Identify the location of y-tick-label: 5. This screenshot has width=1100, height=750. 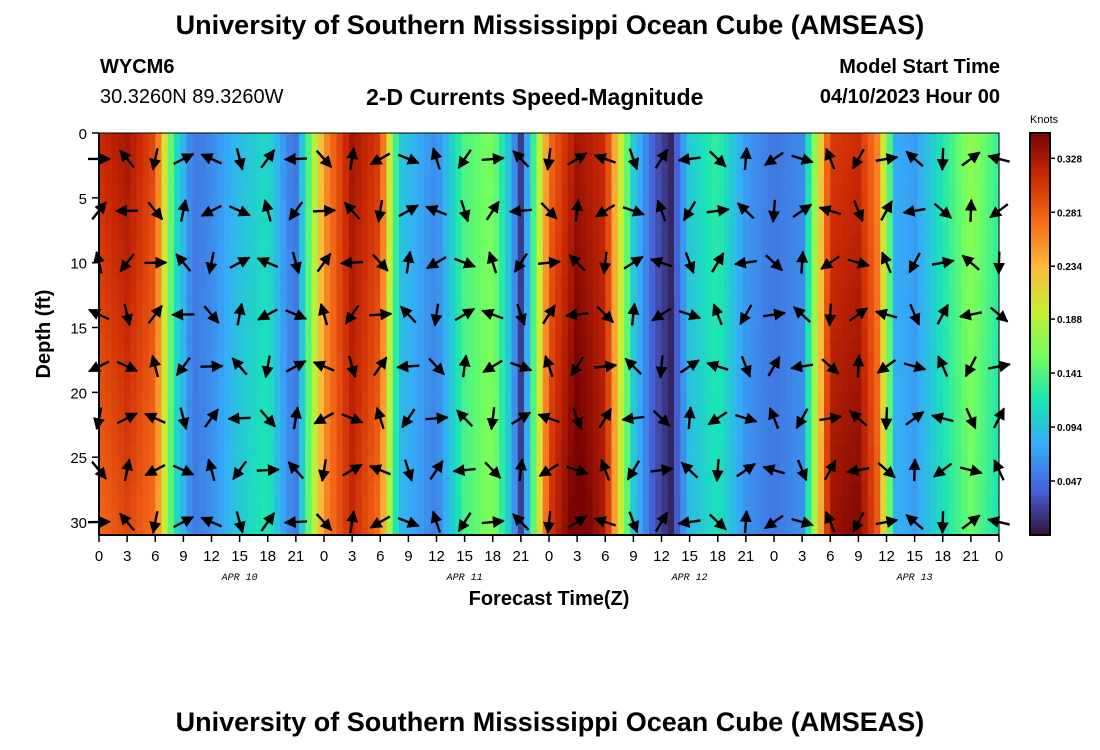
(83, 199).